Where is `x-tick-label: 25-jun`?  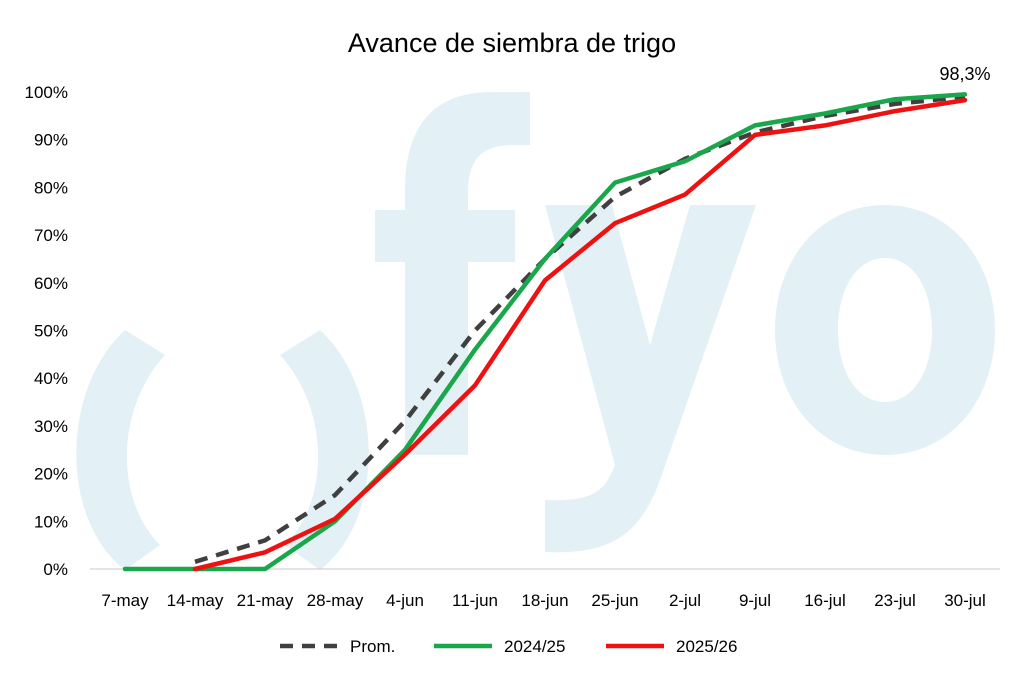 x-tick-label: 25-jun is located at coordinates (614, 600).